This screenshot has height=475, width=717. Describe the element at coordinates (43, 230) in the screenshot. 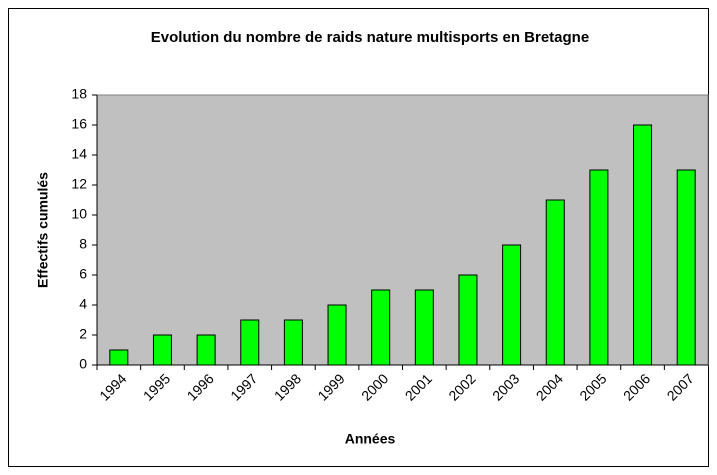

I see `y-axis-label: Effectifs cumulés` at that location.